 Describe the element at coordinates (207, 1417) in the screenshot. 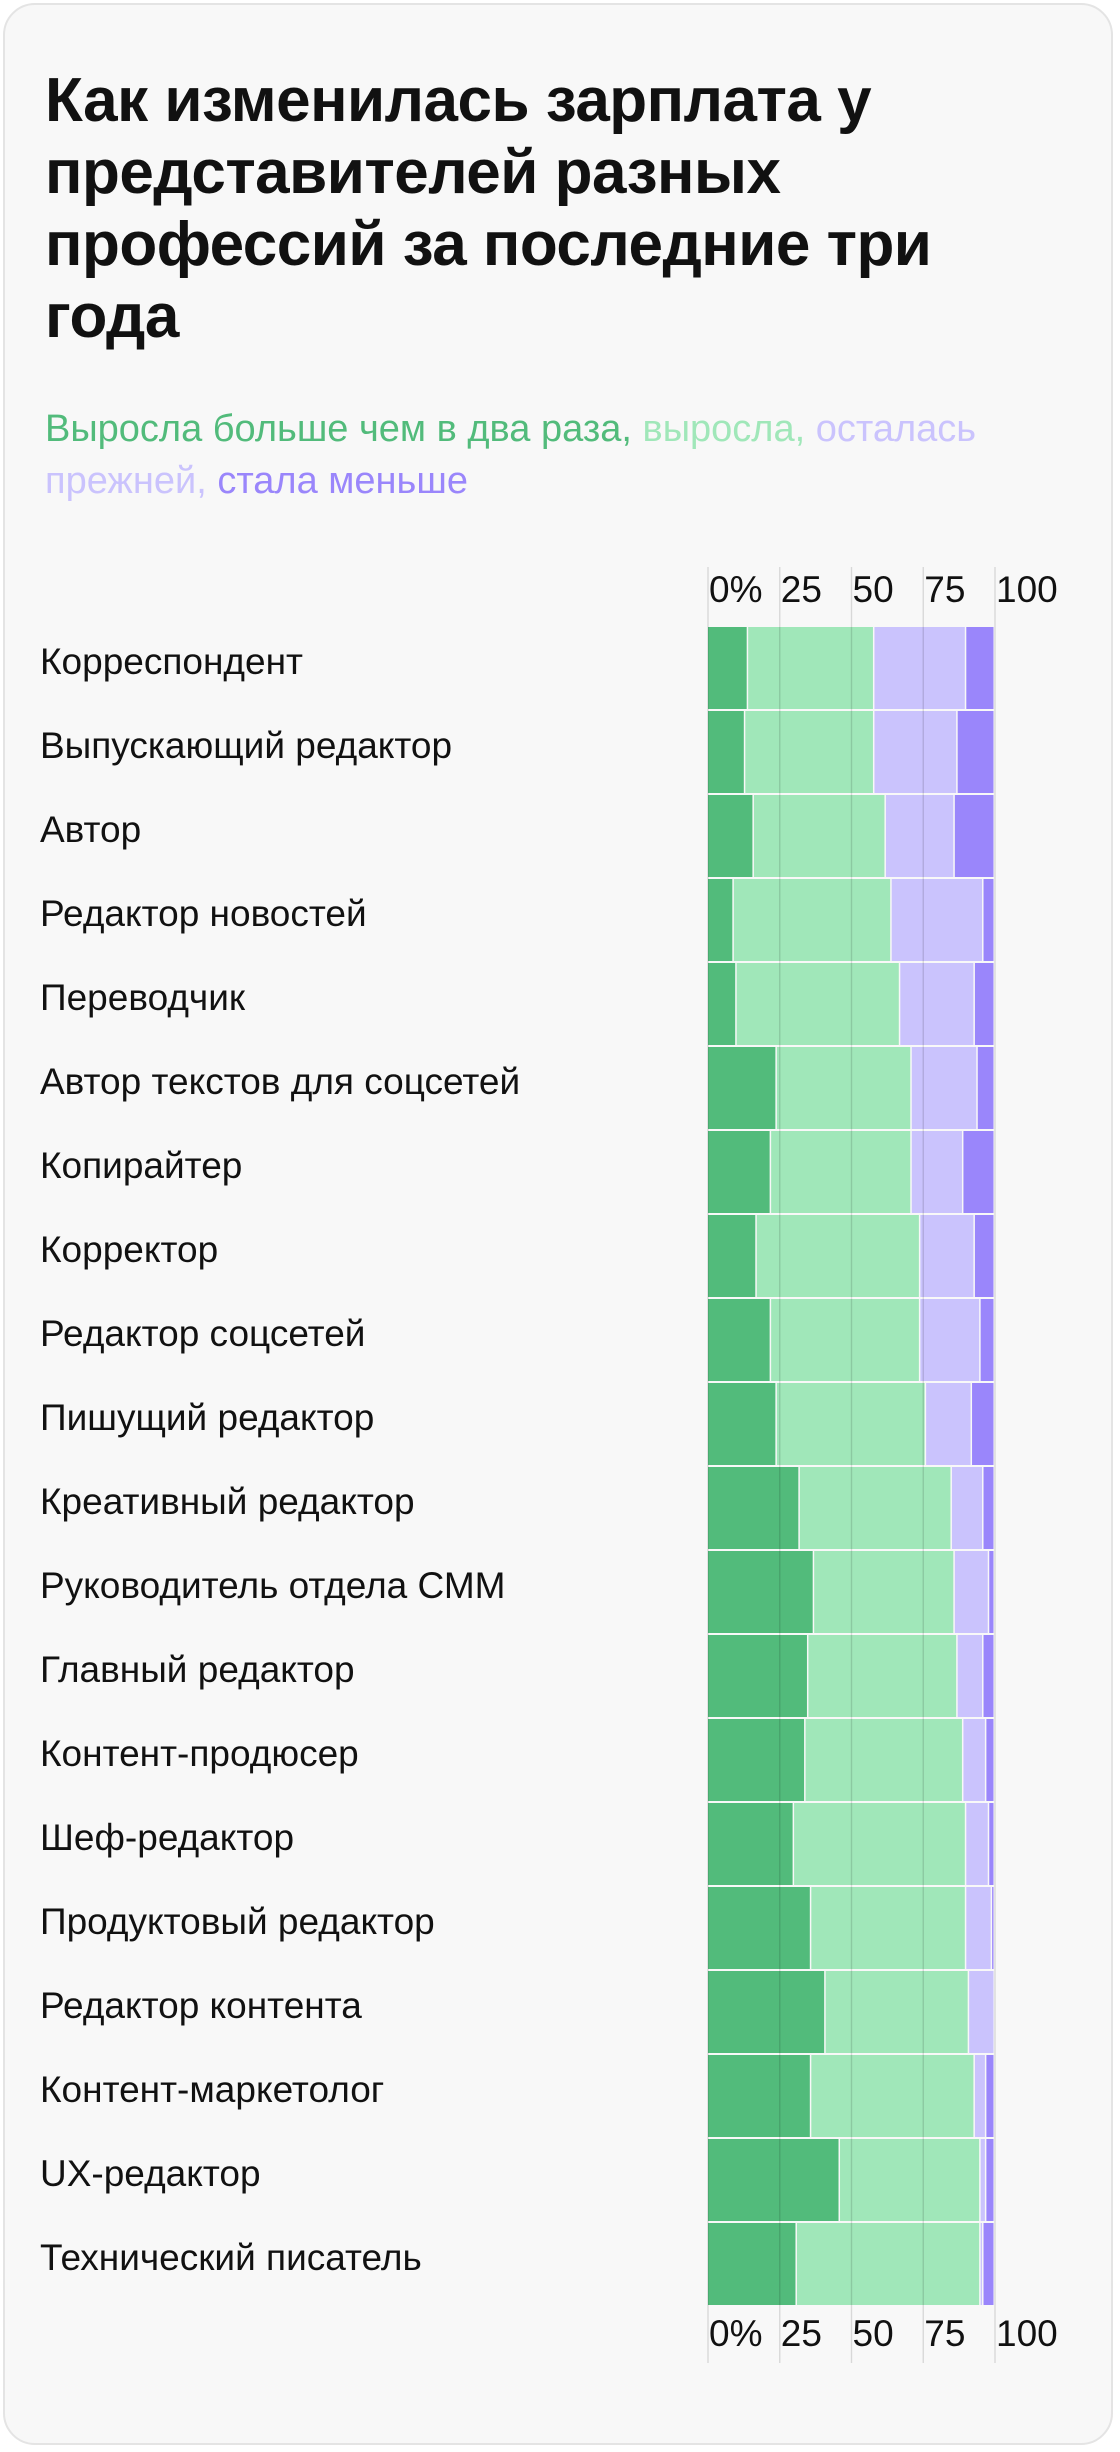

I see `category-label: Пишущий редактор` at that location.